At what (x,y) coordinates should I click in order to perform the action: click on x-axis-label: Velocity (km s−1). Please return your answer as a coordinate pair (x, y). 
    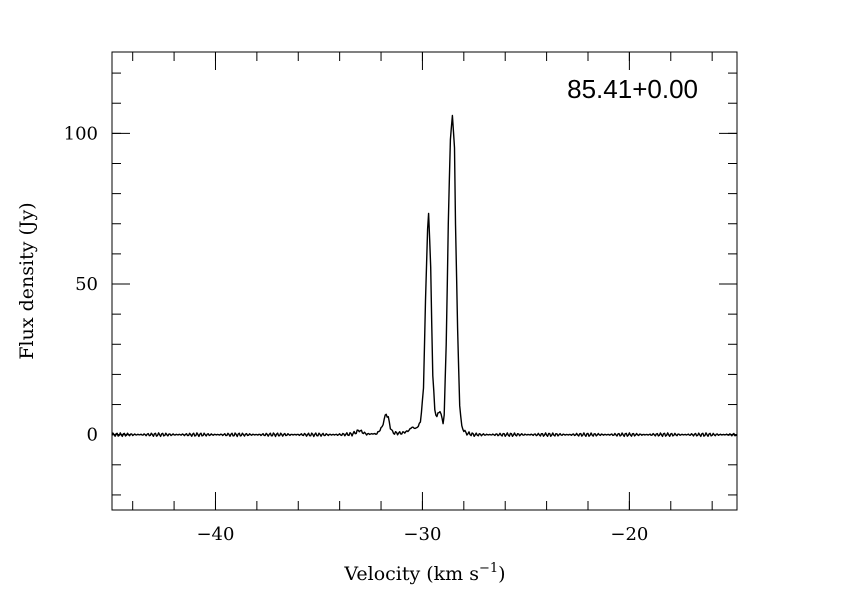
    Looking at the image, I should click on (424, 573).